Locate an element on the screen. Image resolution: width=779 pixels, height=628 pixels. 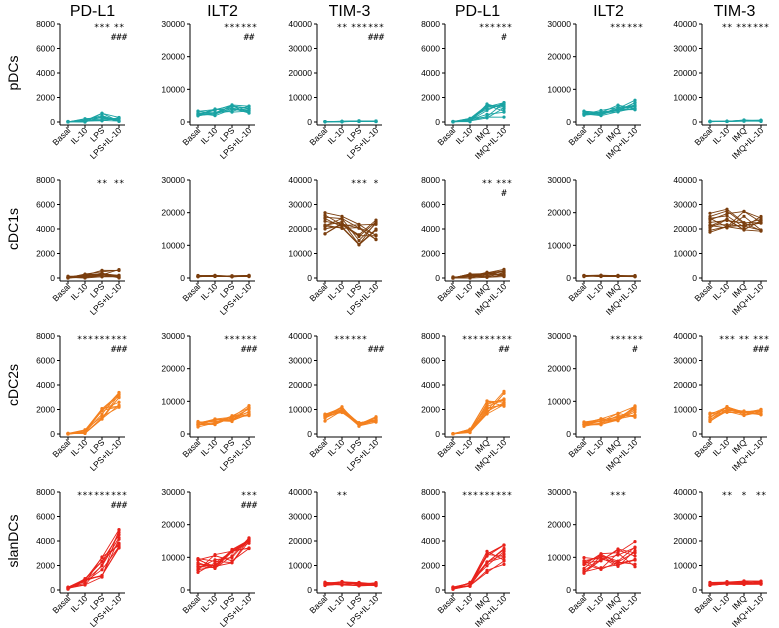
y-tick-label: 8000 is located at coordinates (45, 492).